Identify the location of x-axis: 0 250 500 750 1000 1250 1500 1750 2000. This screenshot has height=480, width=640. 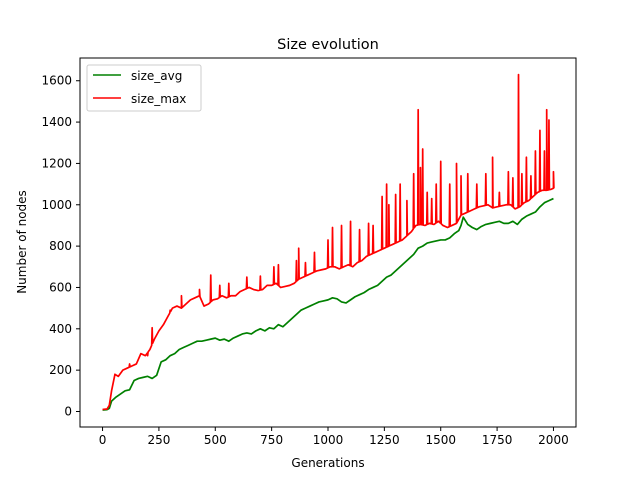
(334, 437).